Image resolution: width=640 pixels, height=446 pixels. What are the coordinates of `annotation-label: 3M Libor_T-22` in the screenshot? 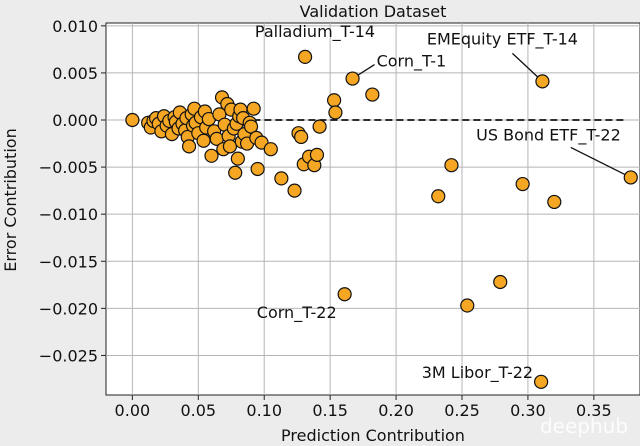 It's located at (477, 373).